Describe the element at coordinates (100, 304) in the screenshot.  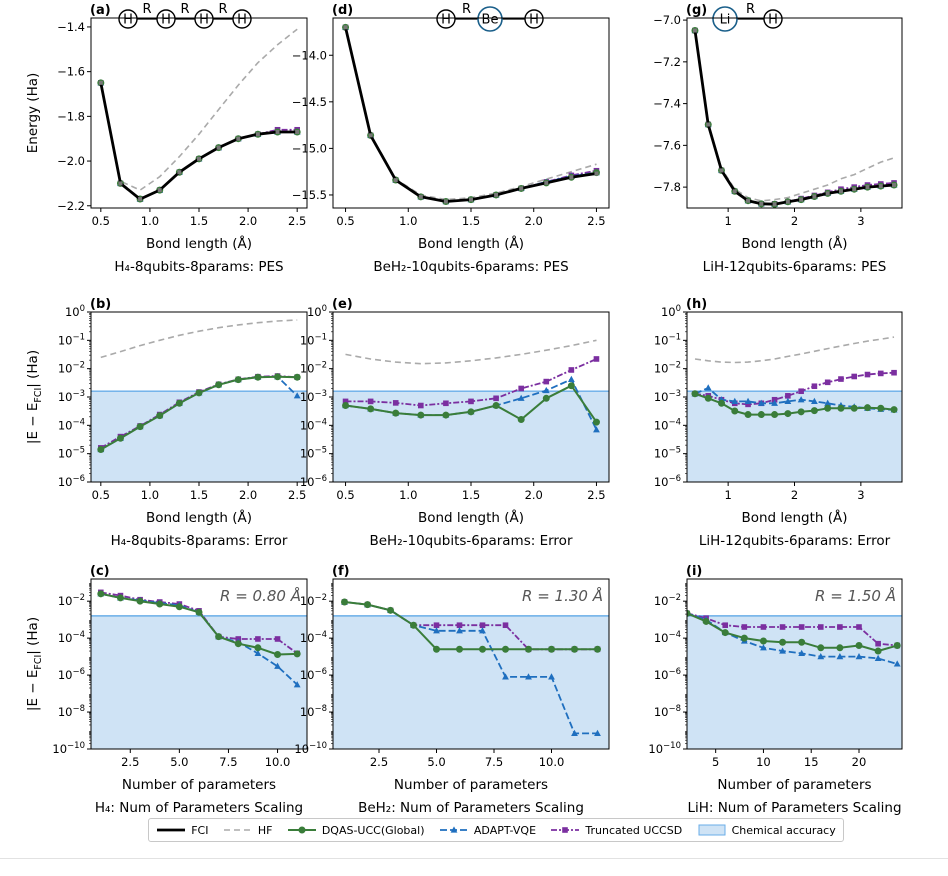
I see `panel-letter: (b)` at that location.